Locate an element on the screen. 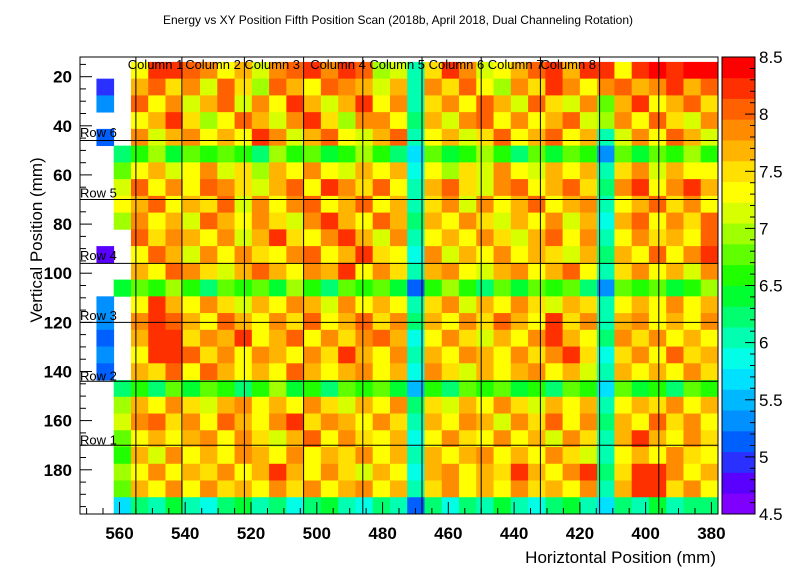 This screenshot has height=572, width=796. x-tick-label: 400 is located at coordinates (645, 533).